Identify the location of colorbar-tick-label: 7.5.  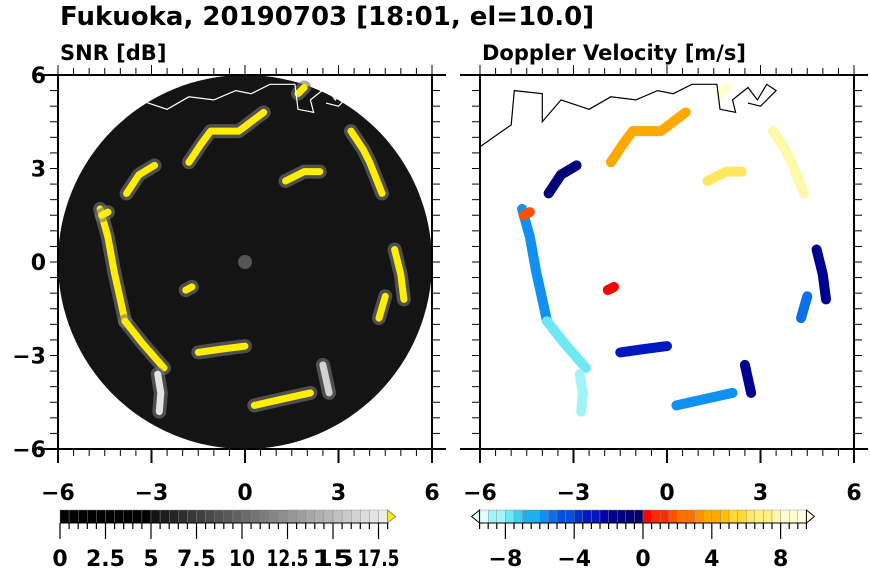
(196, 558).